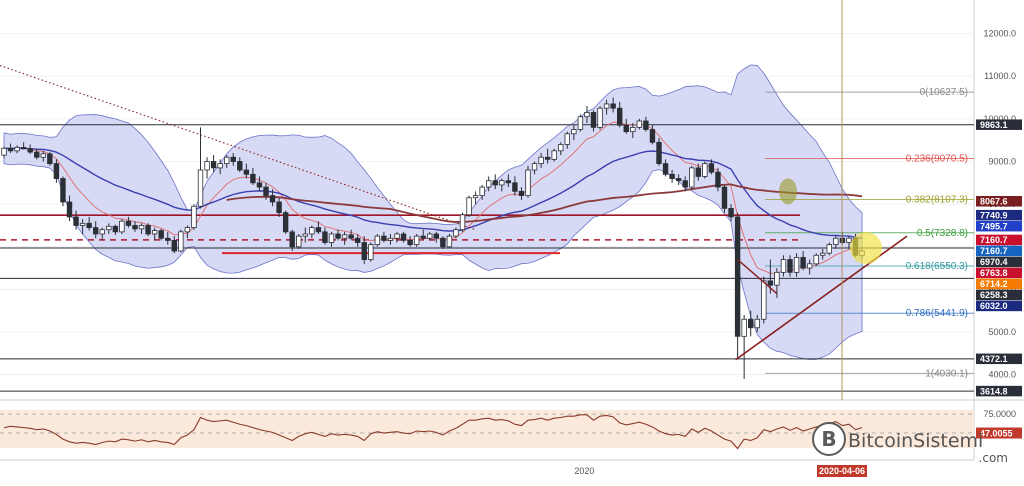 The image size is (1024, 486). What do you see at coordinates (994, 391) in the screenshot?
I see `price-badge-label: 3614.8` at bounding box center [994, 391].